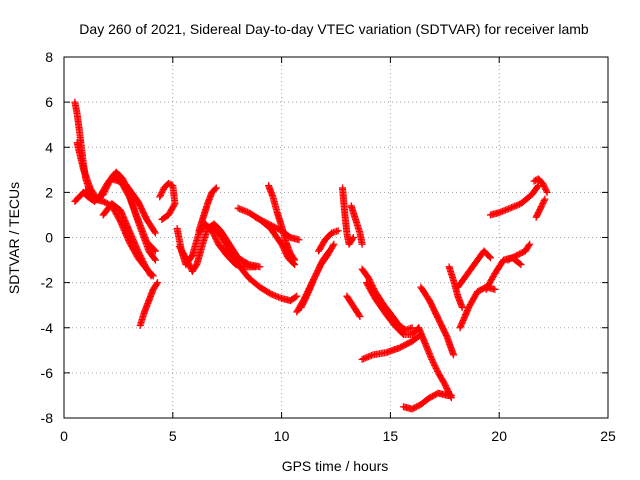 The image size is (640, 480). What do you see at coordinates (391, 347) in the screenshot?
I see `series-sat-x` at bounding box center [391, 347].